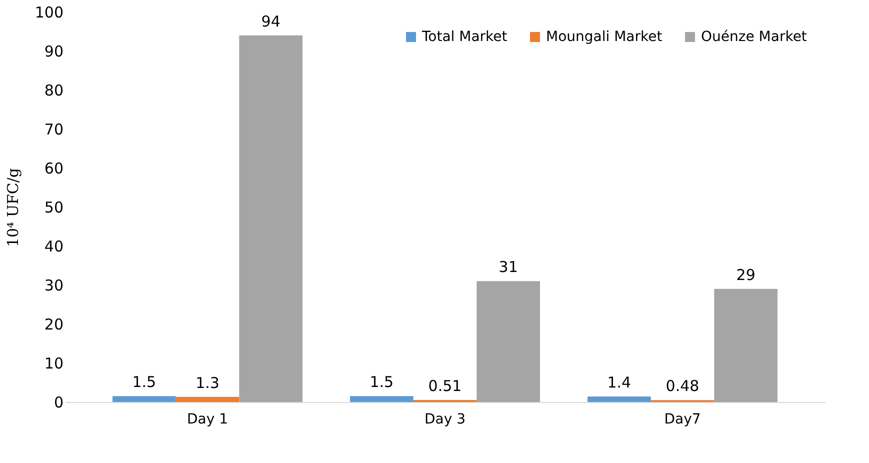 The image size is (869, 463). What do you see at coordinates (13, 208) in the screenshot?
I see `y-axis-title: 10⁴ UFC/g` at bounding box center [13, 208].